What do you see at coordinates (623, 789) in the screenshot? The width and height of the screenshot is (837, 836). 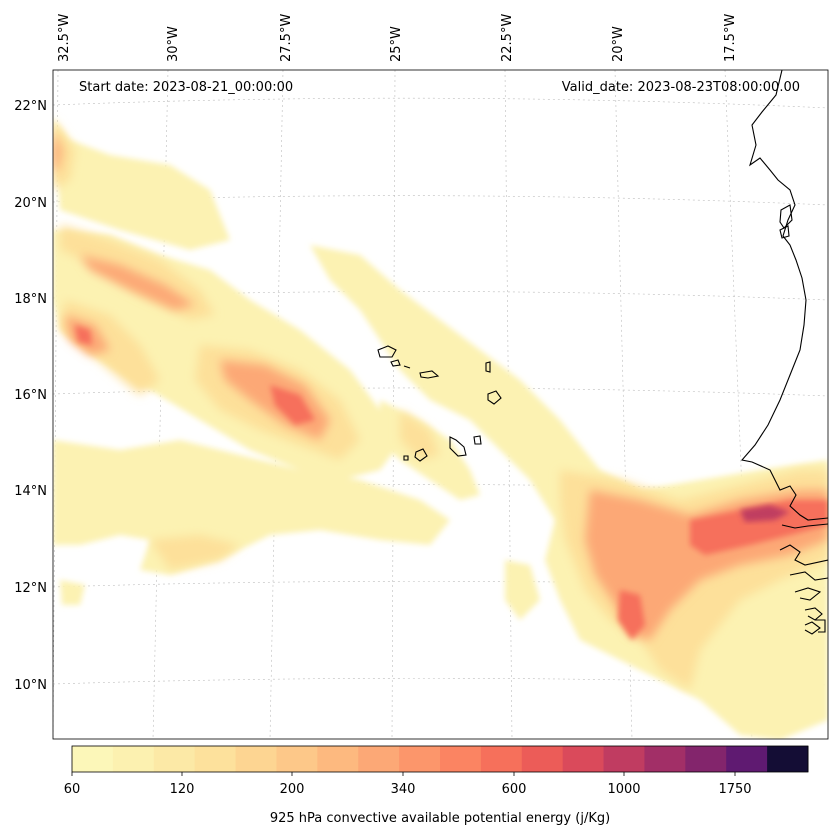 I see `colorbar-tick-label: 1000` at bounding box center [623, 789].